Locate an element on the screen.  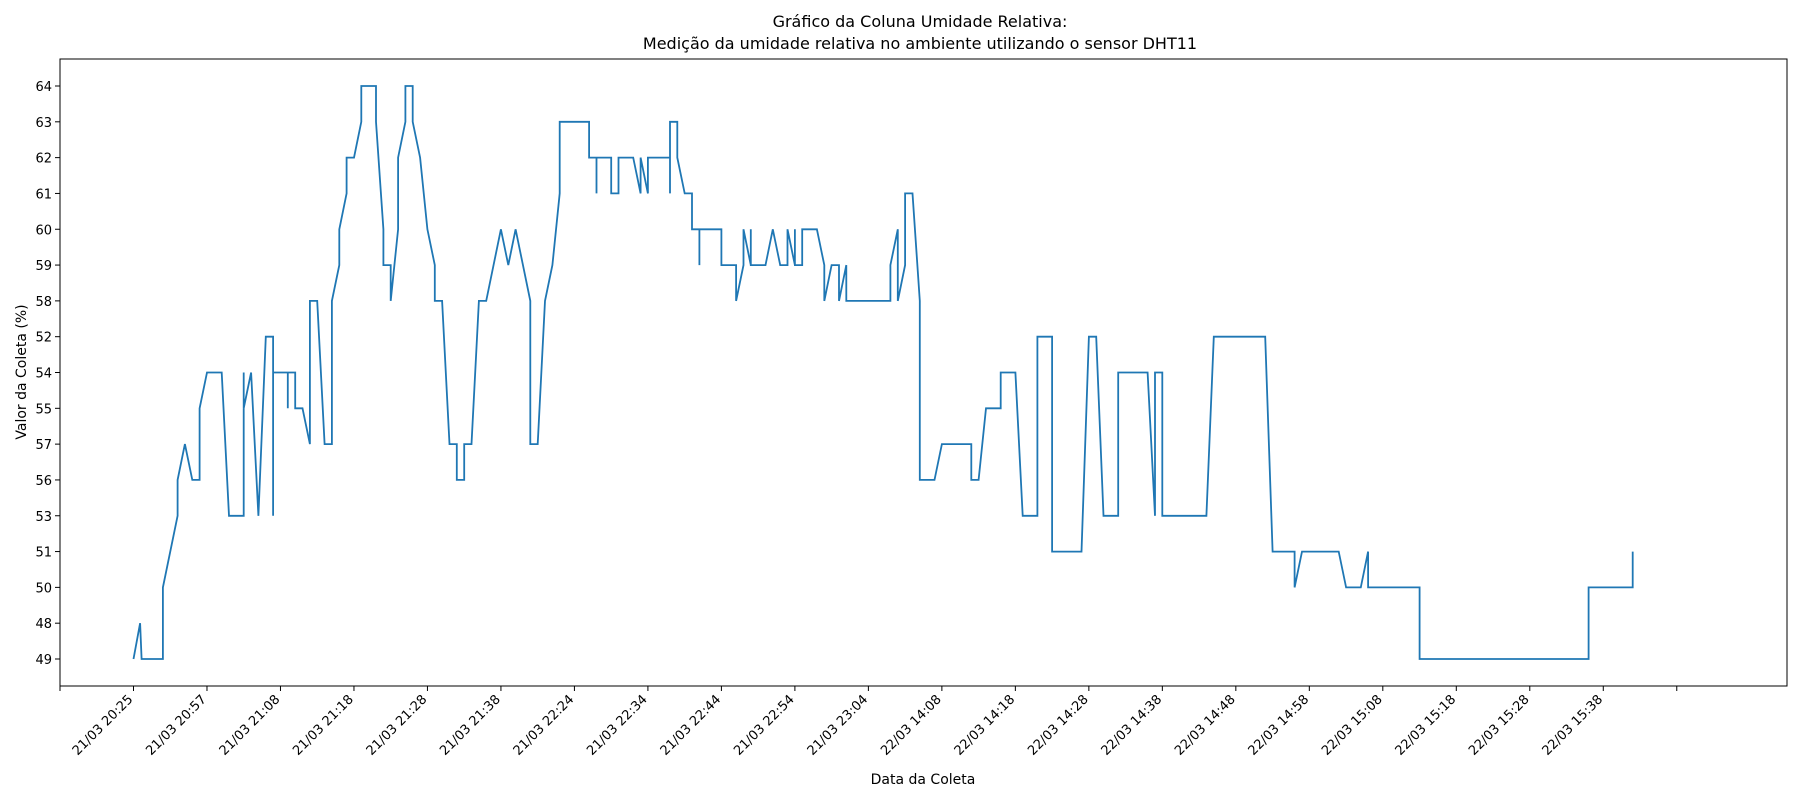
y-tick-label: 49 is located at coordinates (43, 660).